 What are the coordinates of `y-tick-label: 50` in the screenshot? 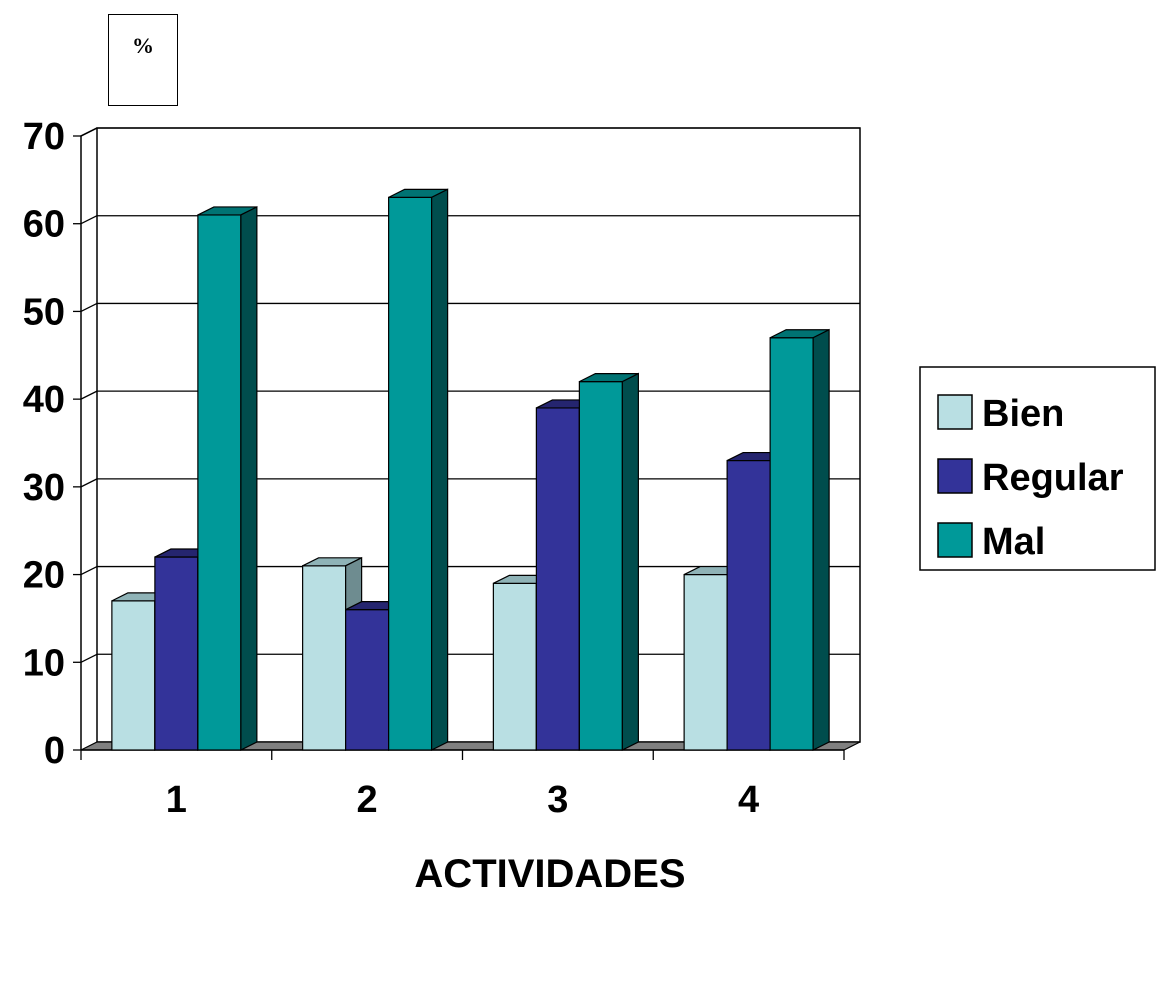 It's located at (44, 312).